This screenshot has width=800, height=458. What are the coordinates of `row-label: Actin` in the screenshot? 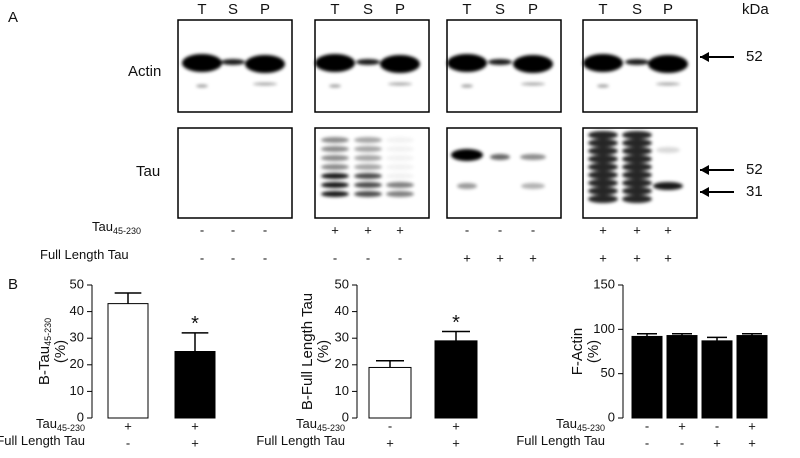 It's located at (144, 71).